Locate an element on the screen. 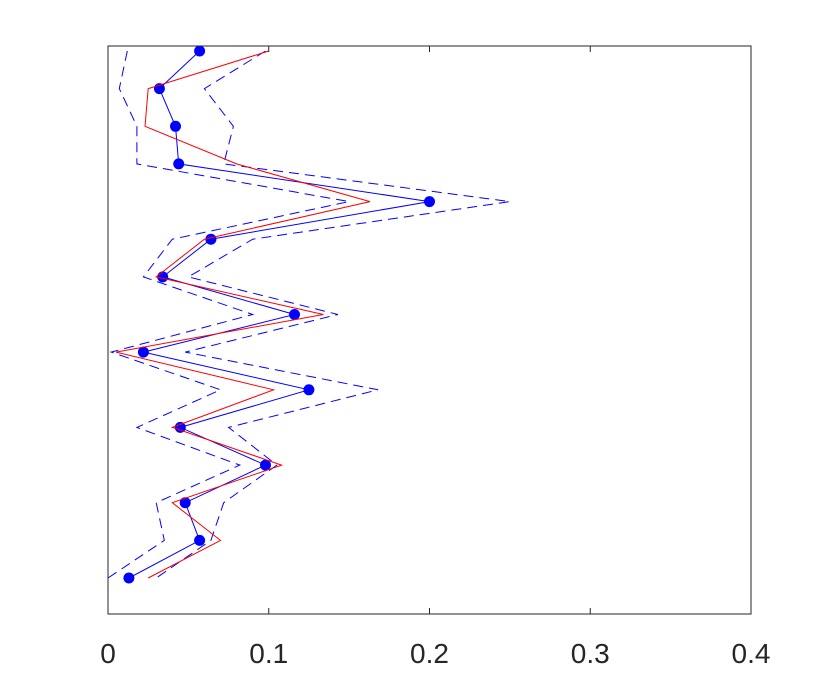  x-tick-label: 0.4 is located at coordinates (751, 653).